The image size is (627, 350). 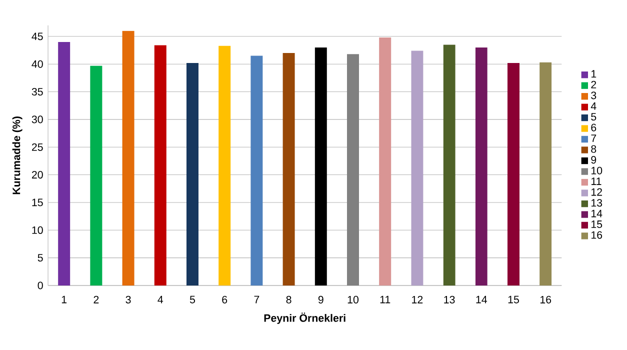 What do you see at coordinates (17, 155) in the screenshot?
I see `y-axis-title: Kurumadde (%)` at bounding box center [17, 155].